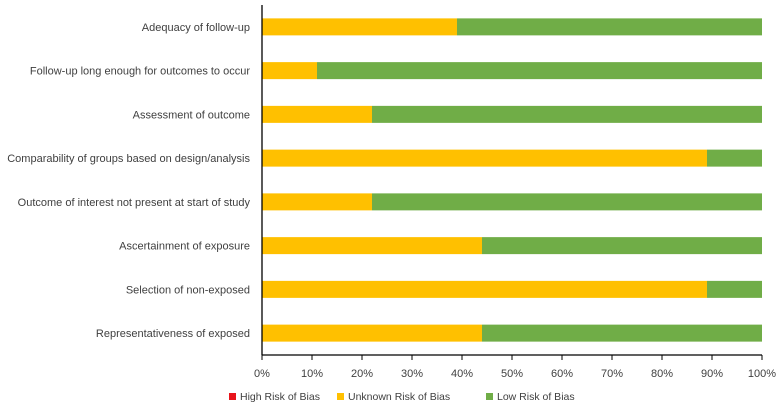 This screenshot has width=778, height=411. I want to click on x-tick-label: 60%, so click(562, 374).